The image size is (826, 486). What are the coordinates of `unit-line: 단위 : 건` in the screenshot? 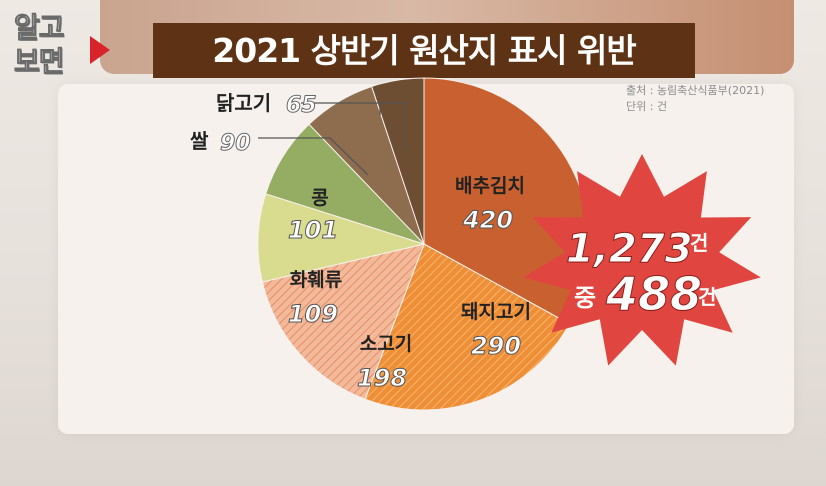 It's located at (647, 106).